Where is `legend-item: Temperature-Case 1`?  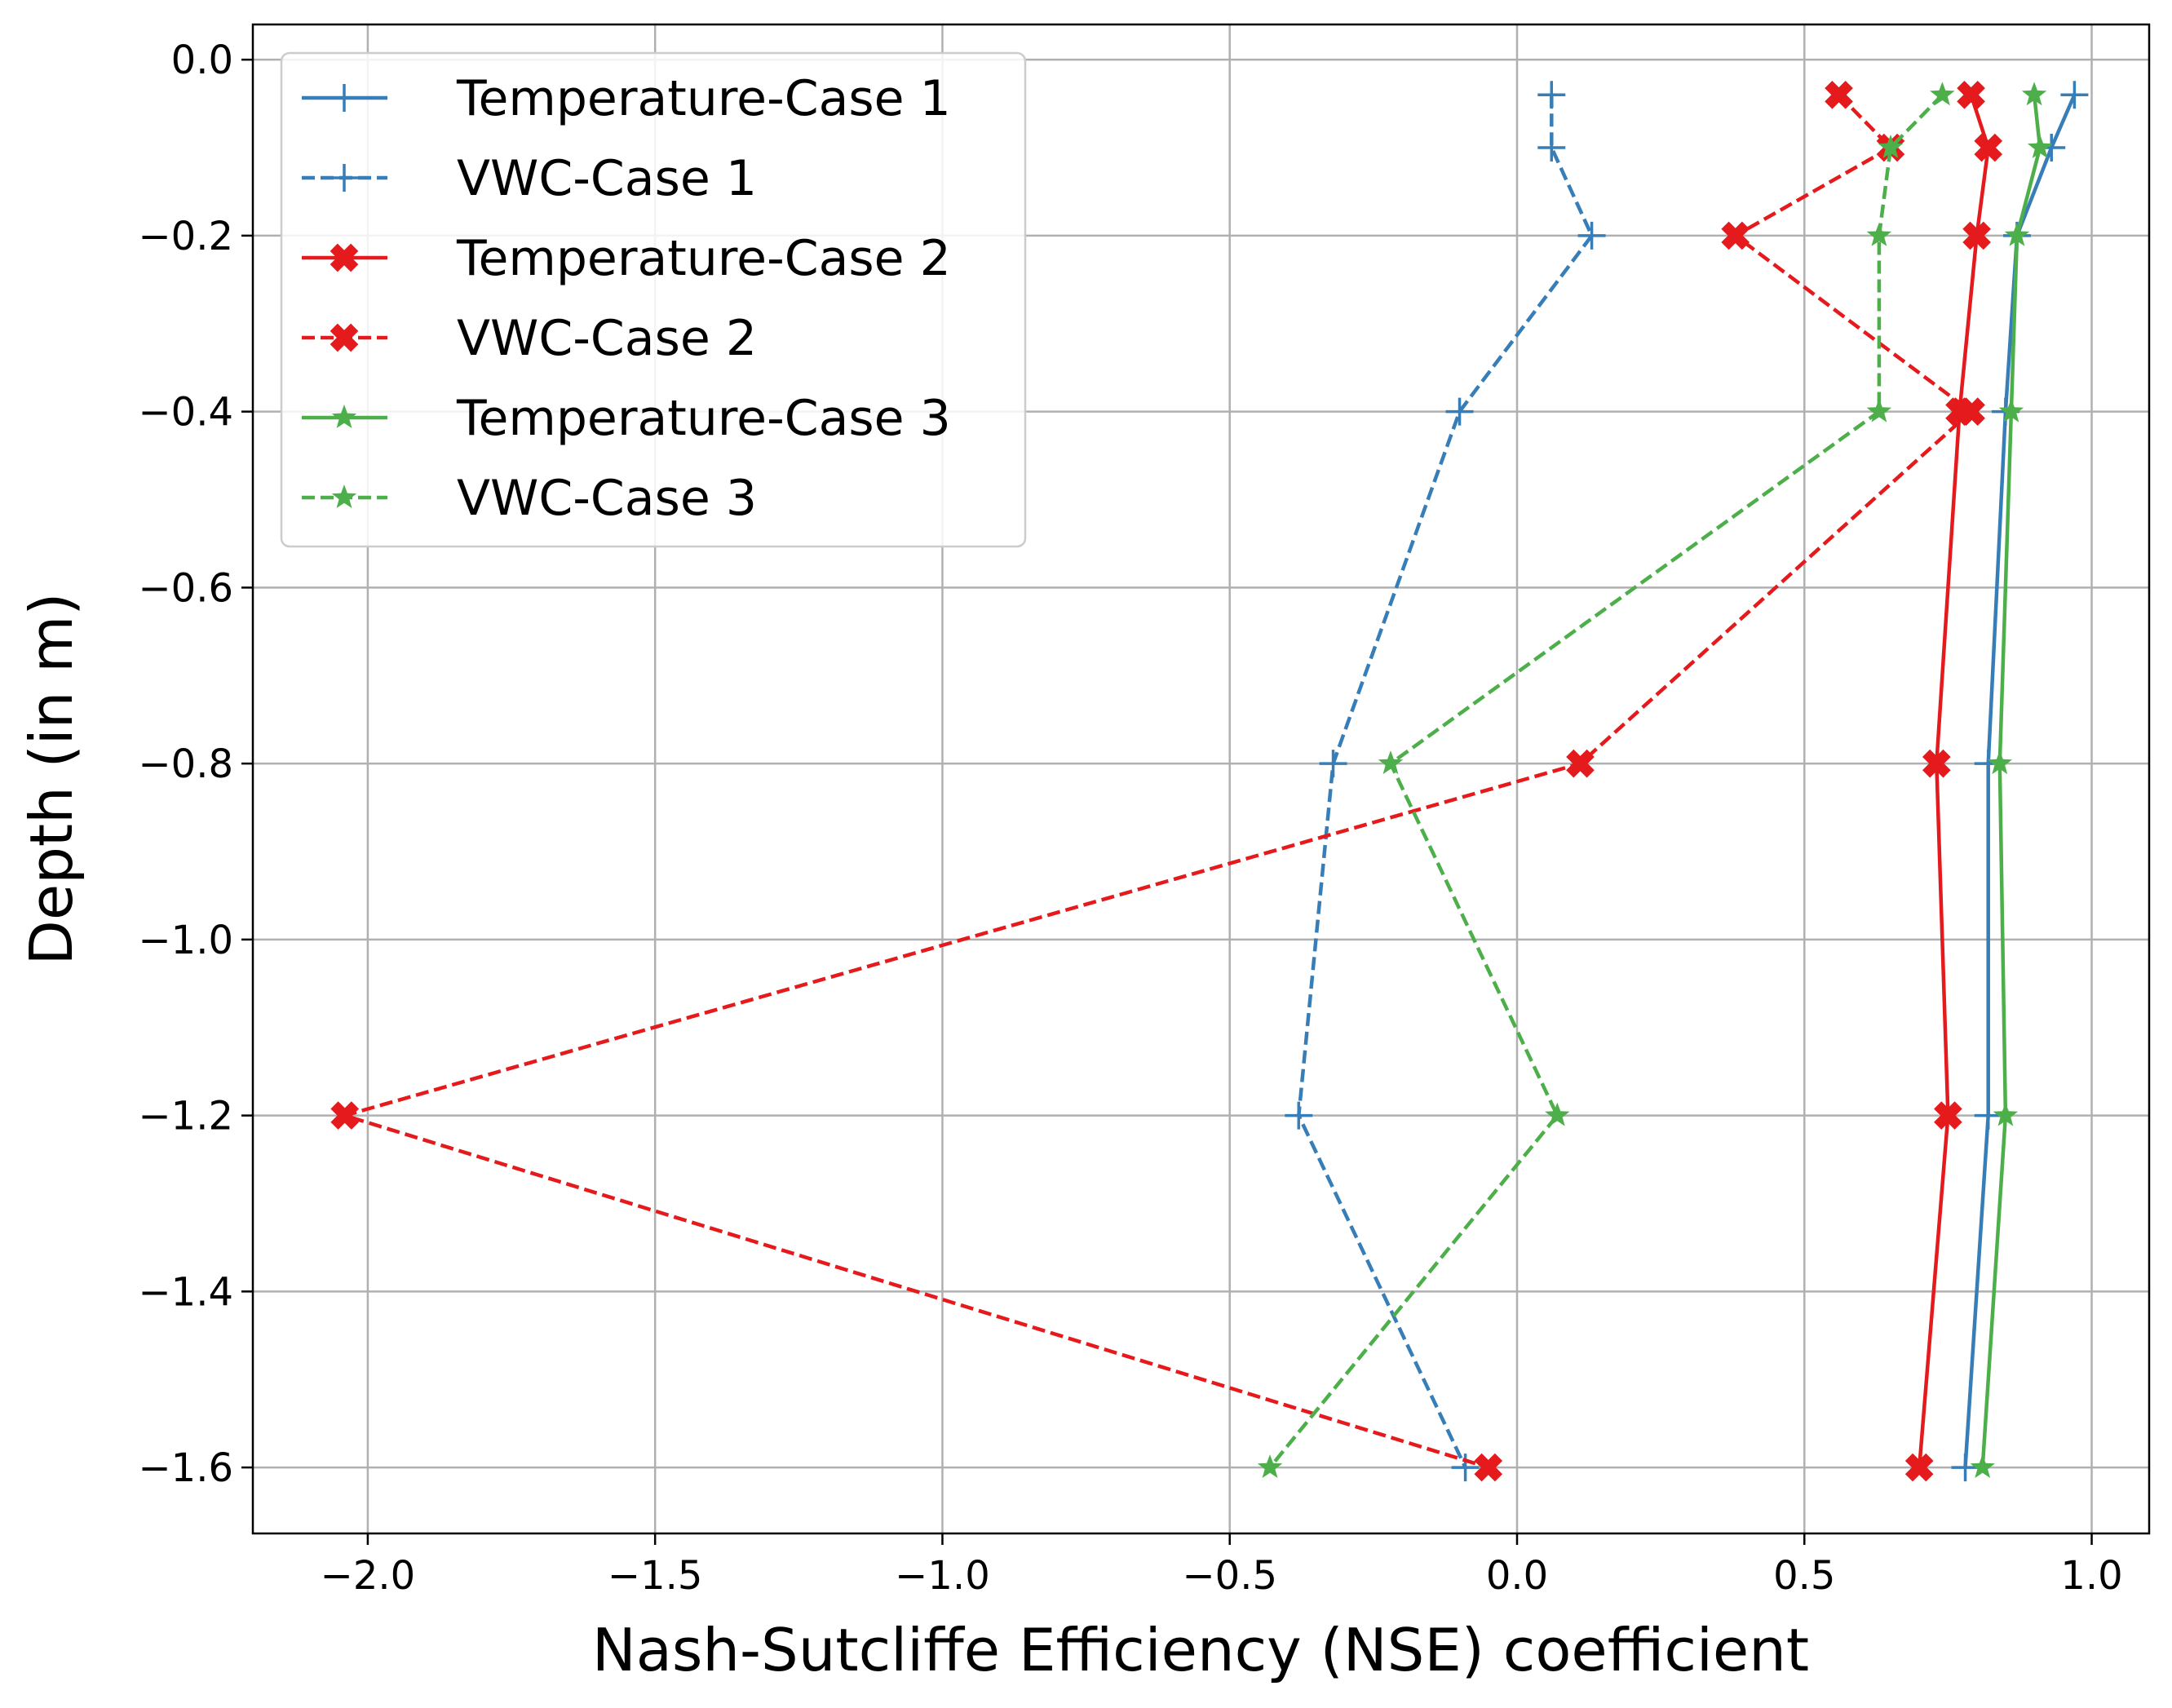
legend-item: Temperature-Case 1 is located at coordinates (626, 98).